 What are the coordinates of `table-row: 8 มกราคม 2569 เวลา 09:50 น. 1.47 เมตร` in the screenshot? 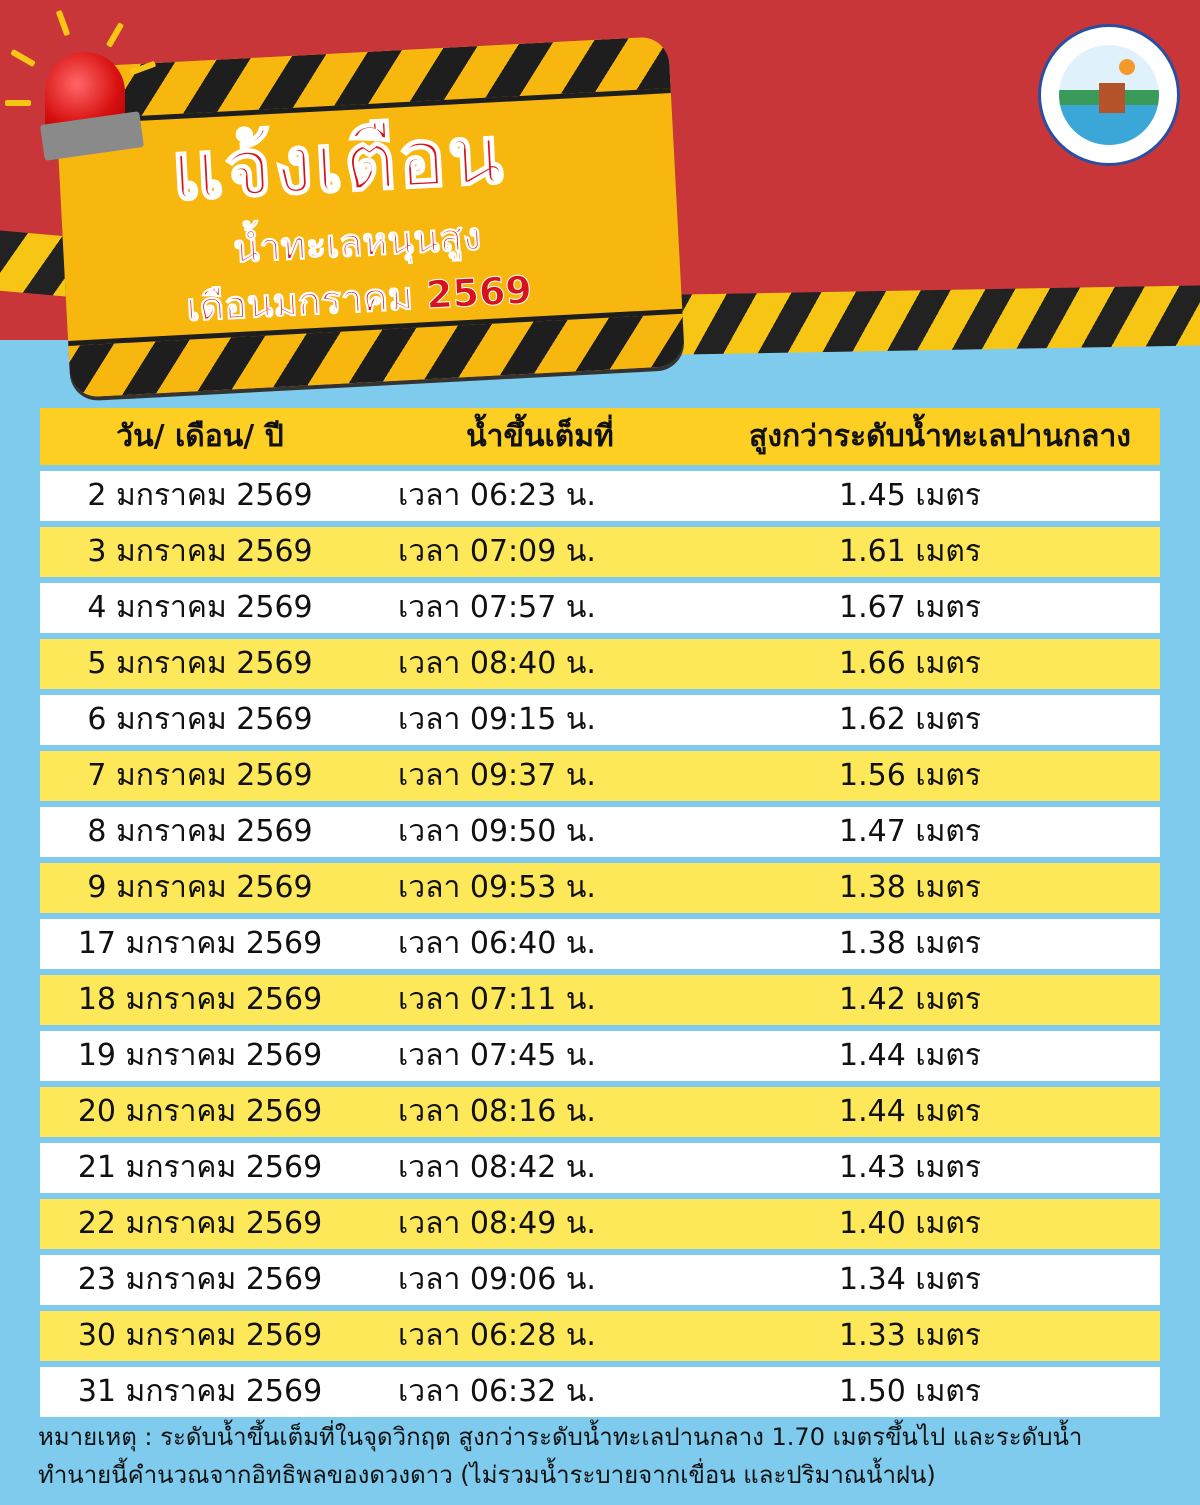 It's located at (600, 832).